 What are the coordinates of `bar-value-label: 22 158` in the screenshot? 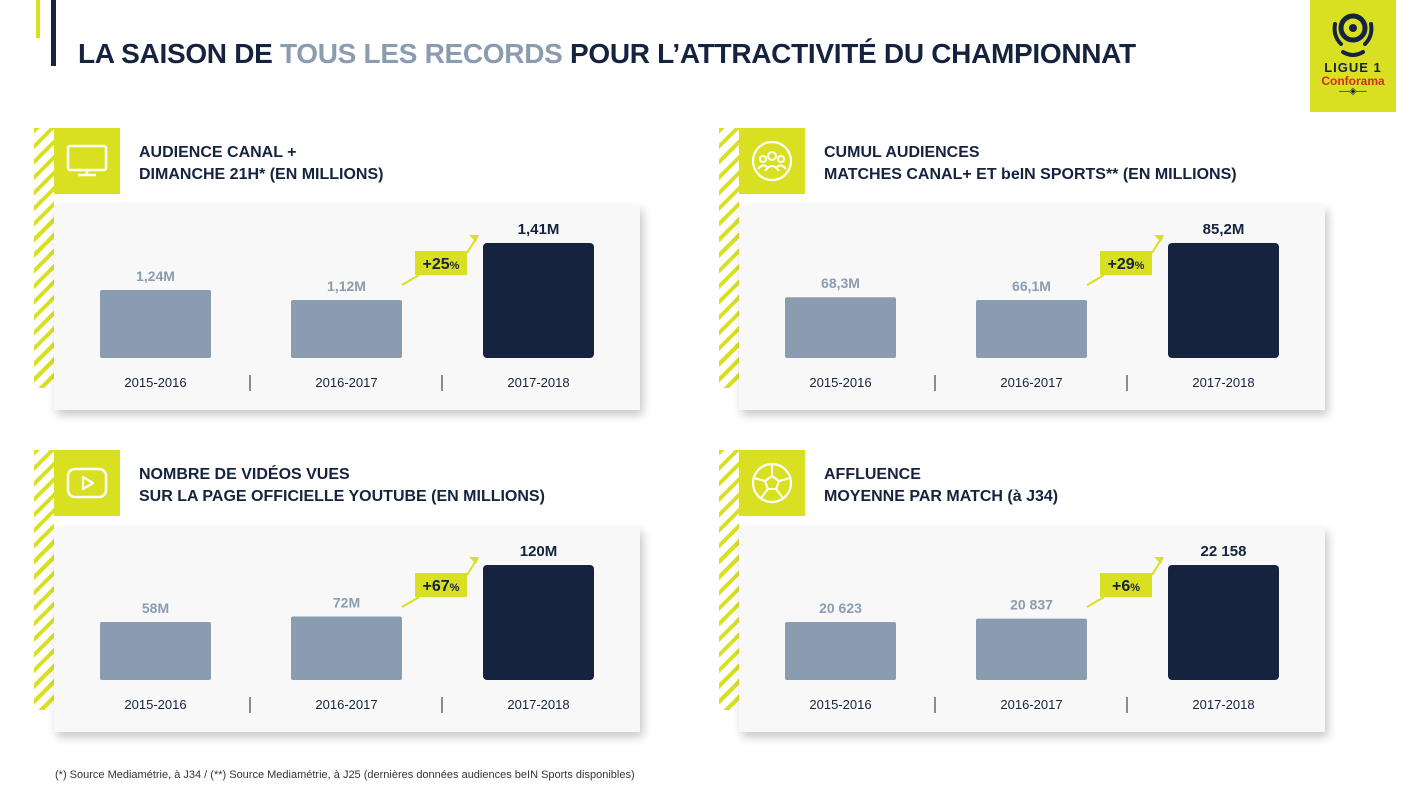 It's located at (1224, 551).